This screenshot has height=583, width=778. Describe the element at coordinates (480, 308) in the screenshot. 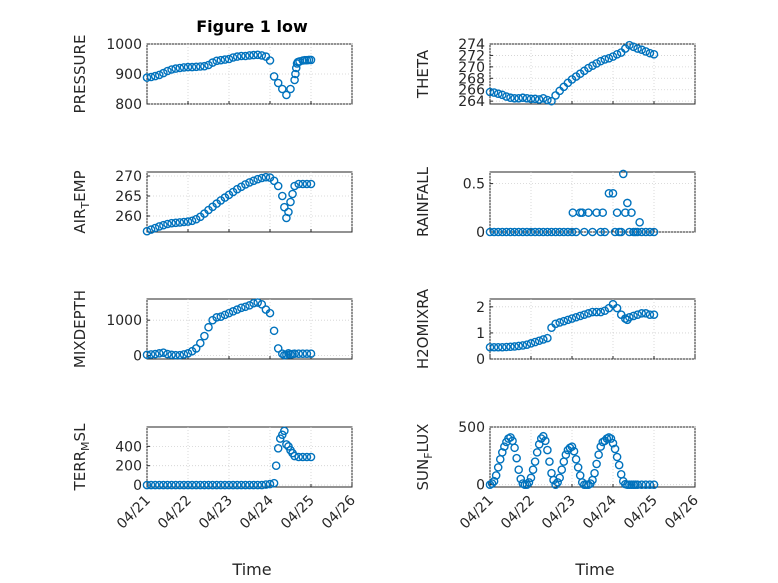

I see `y-tick-label: 2` at that location.